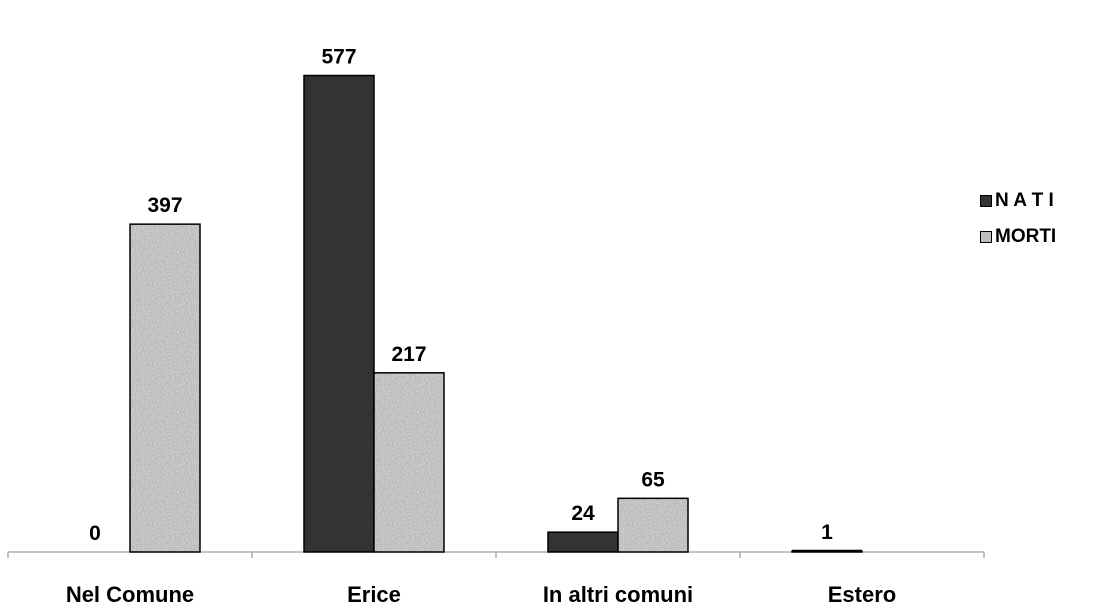  Describe the element at coordinates (481, 594) in the screenshot. I see `category-labels: Nel Comune Erice In altri comuni Estero` at that location.